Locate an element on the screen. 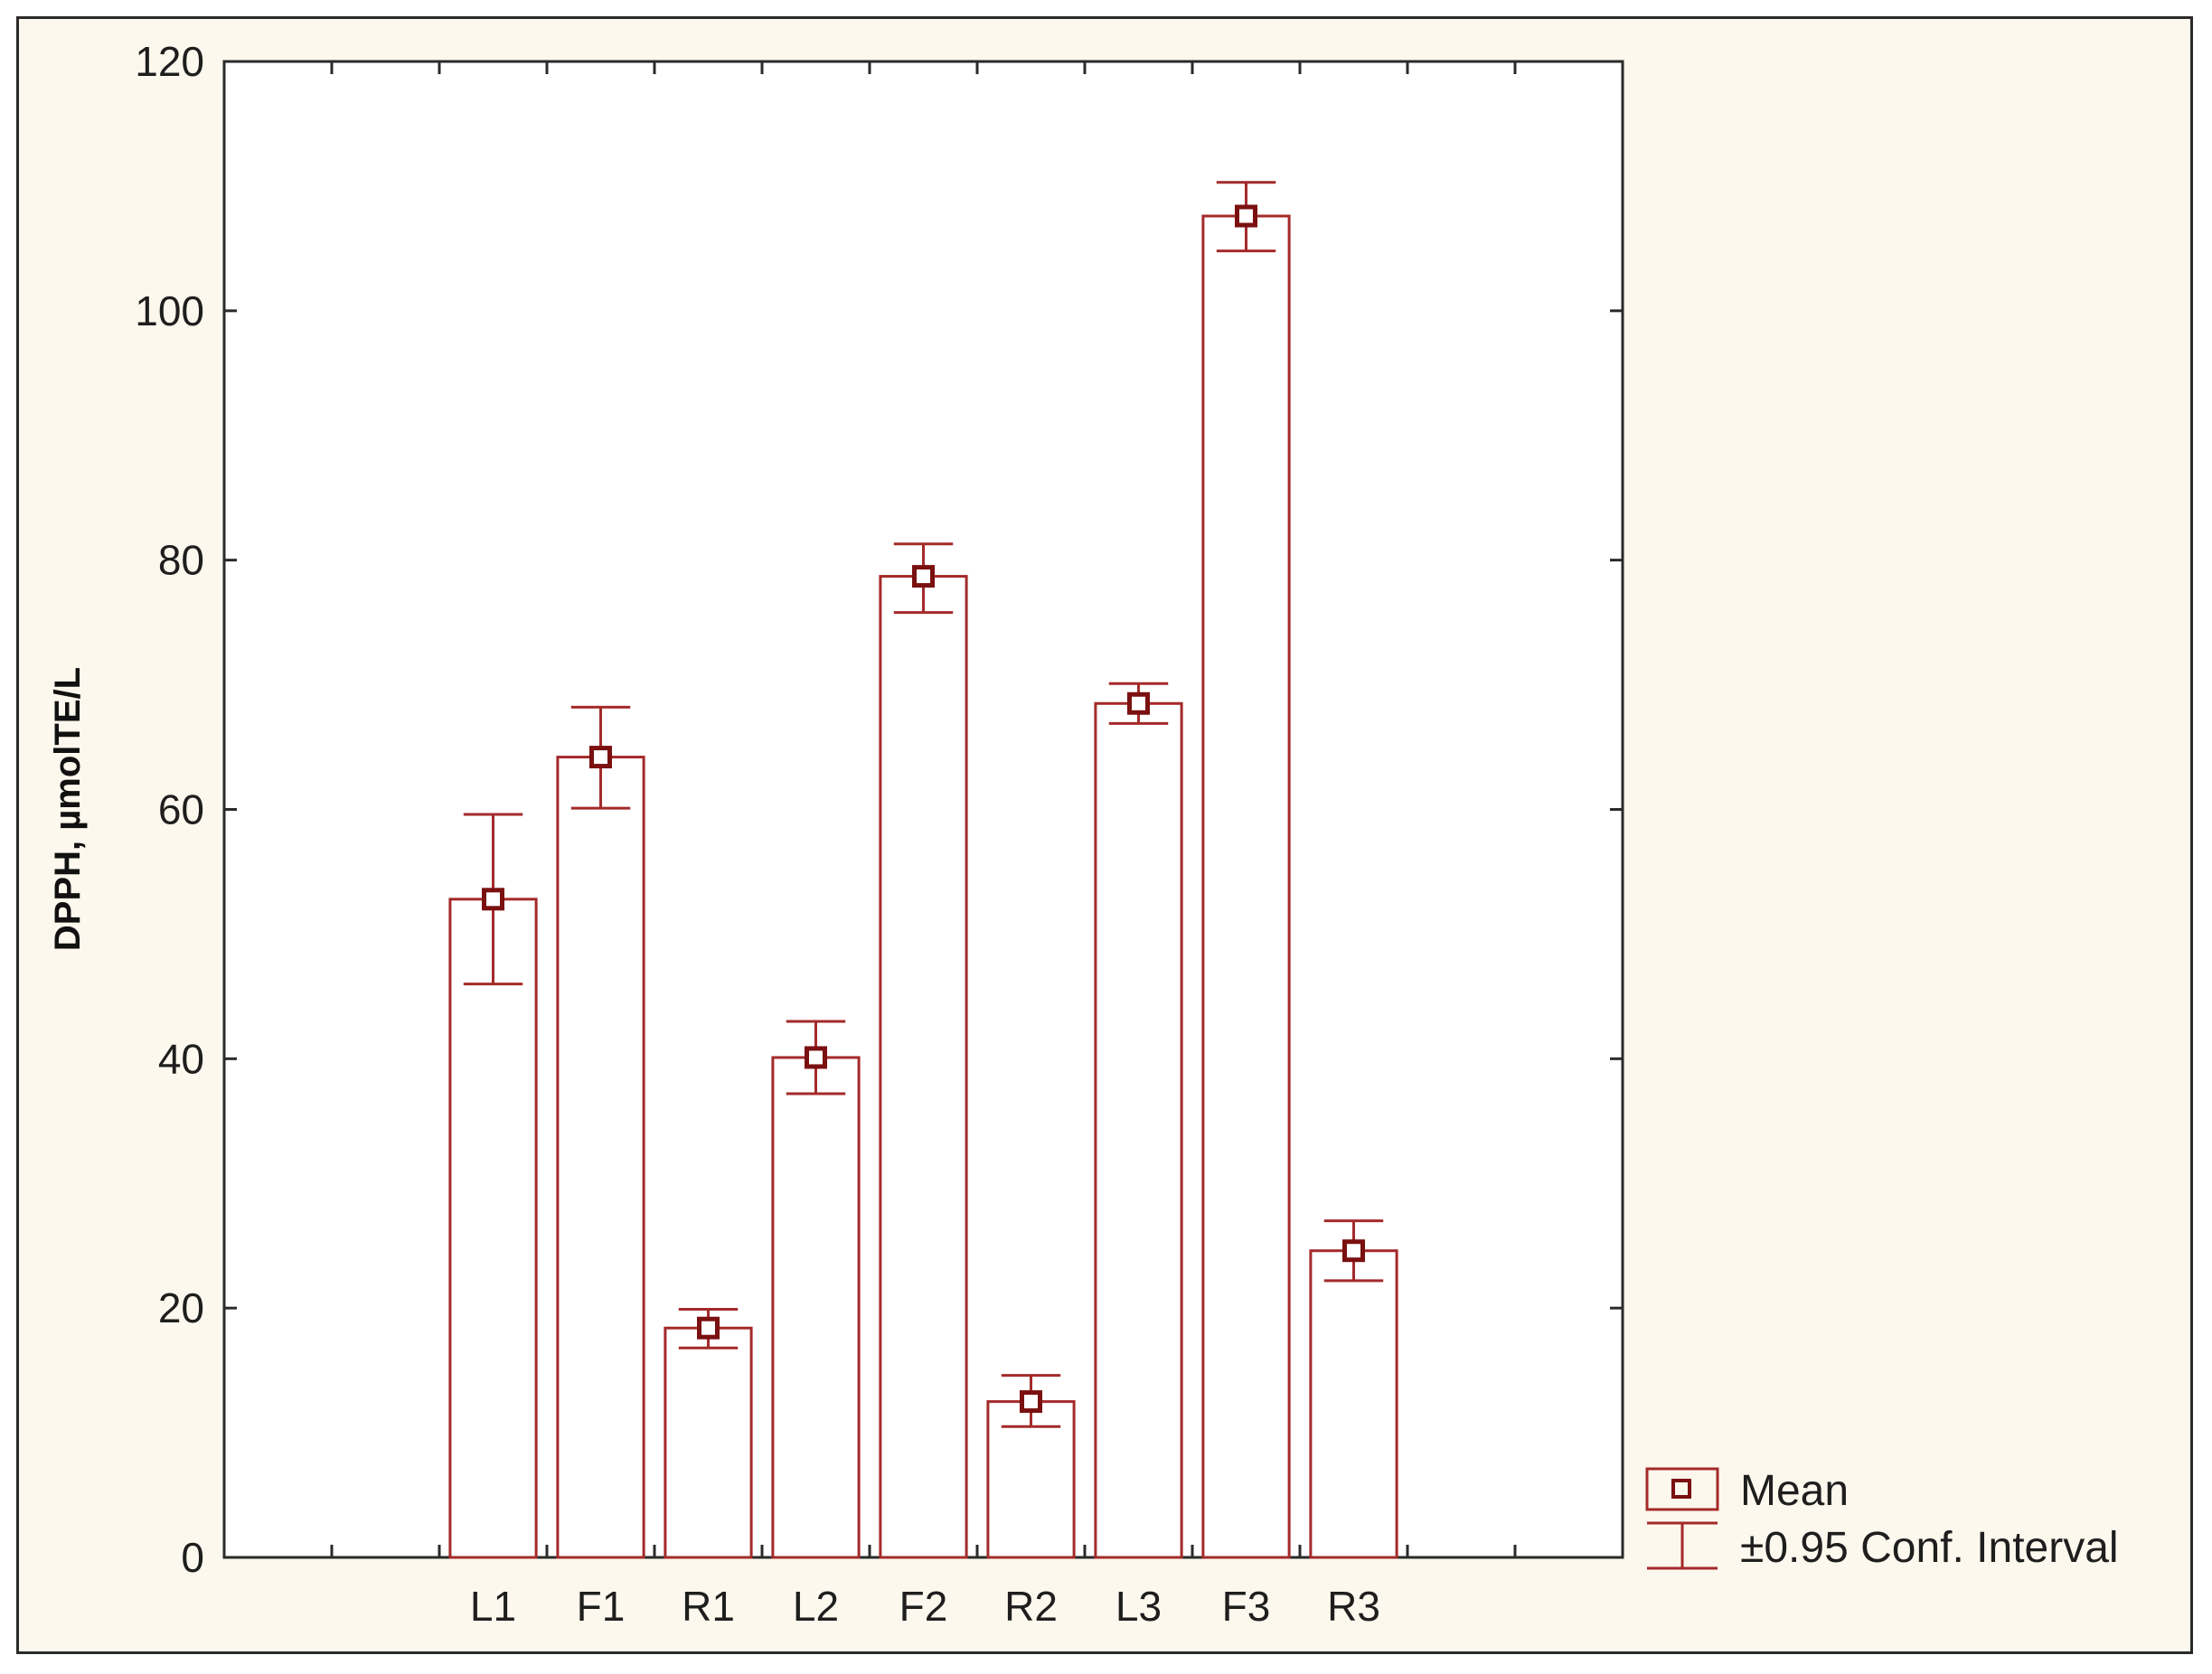  mean-marker-L3 is located at coordinates (1138, 703).